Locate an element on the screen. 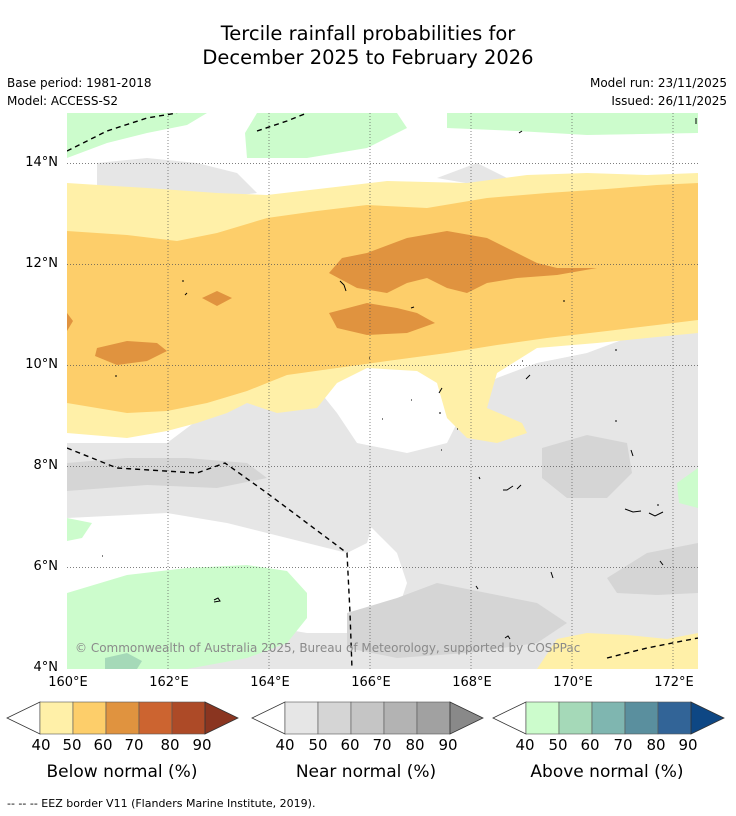 This screenshot has width=736, height=816. cb-above-tick: 80 is located at coordinates (656, 745).